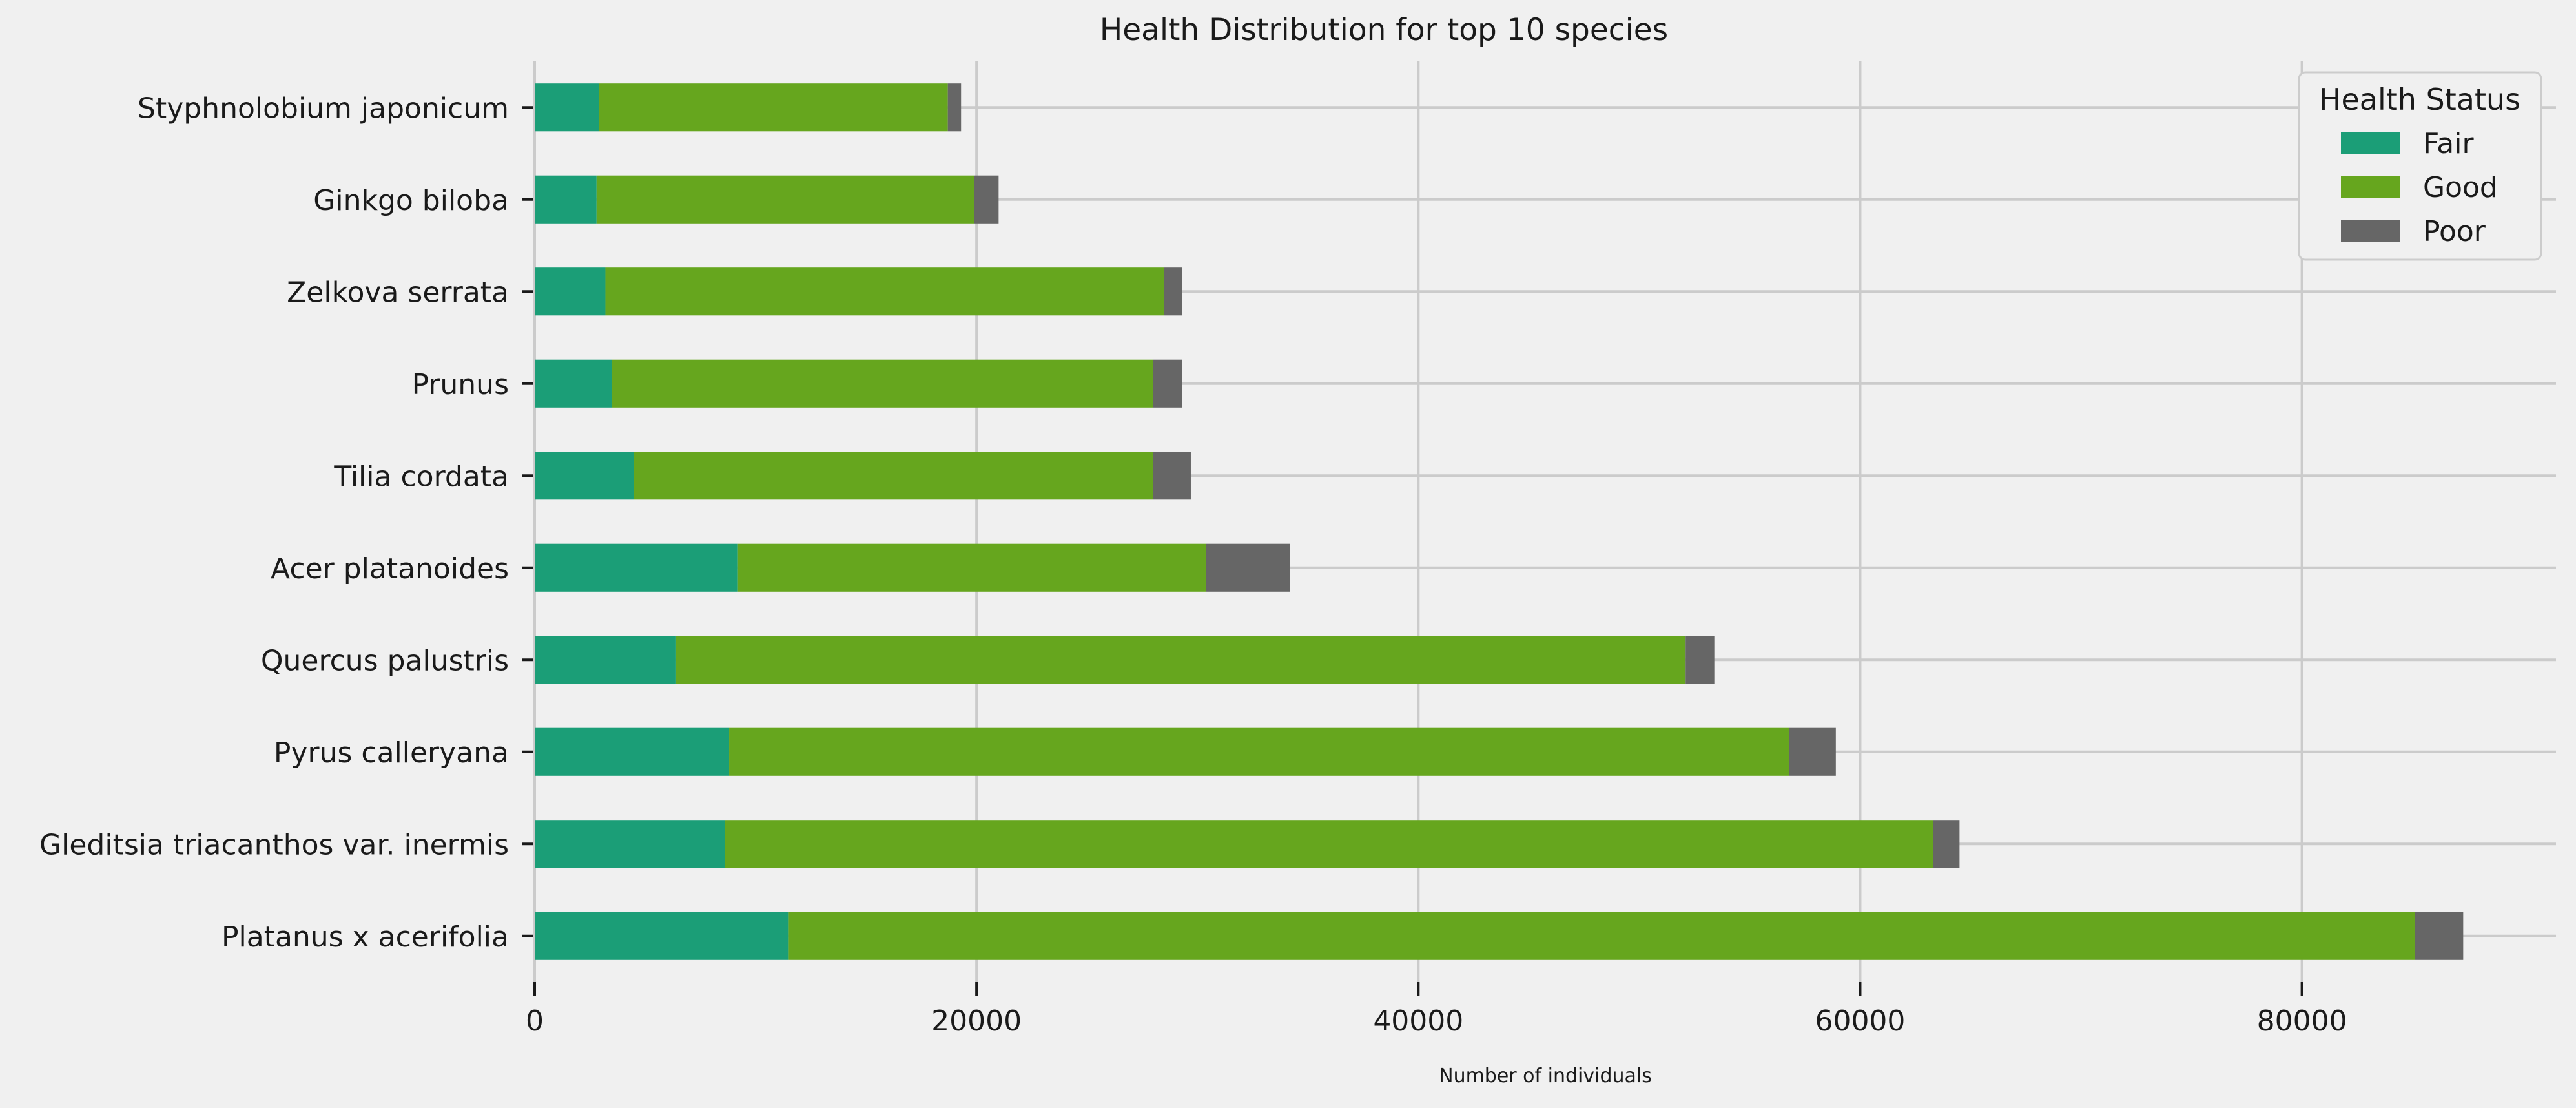 Image resolution: width=2576 pixels, height=1108 pixels. Describe the element at coordinates (1180, 660) in the screenshot. I see `bar-quercus-palustris-good` at that location.